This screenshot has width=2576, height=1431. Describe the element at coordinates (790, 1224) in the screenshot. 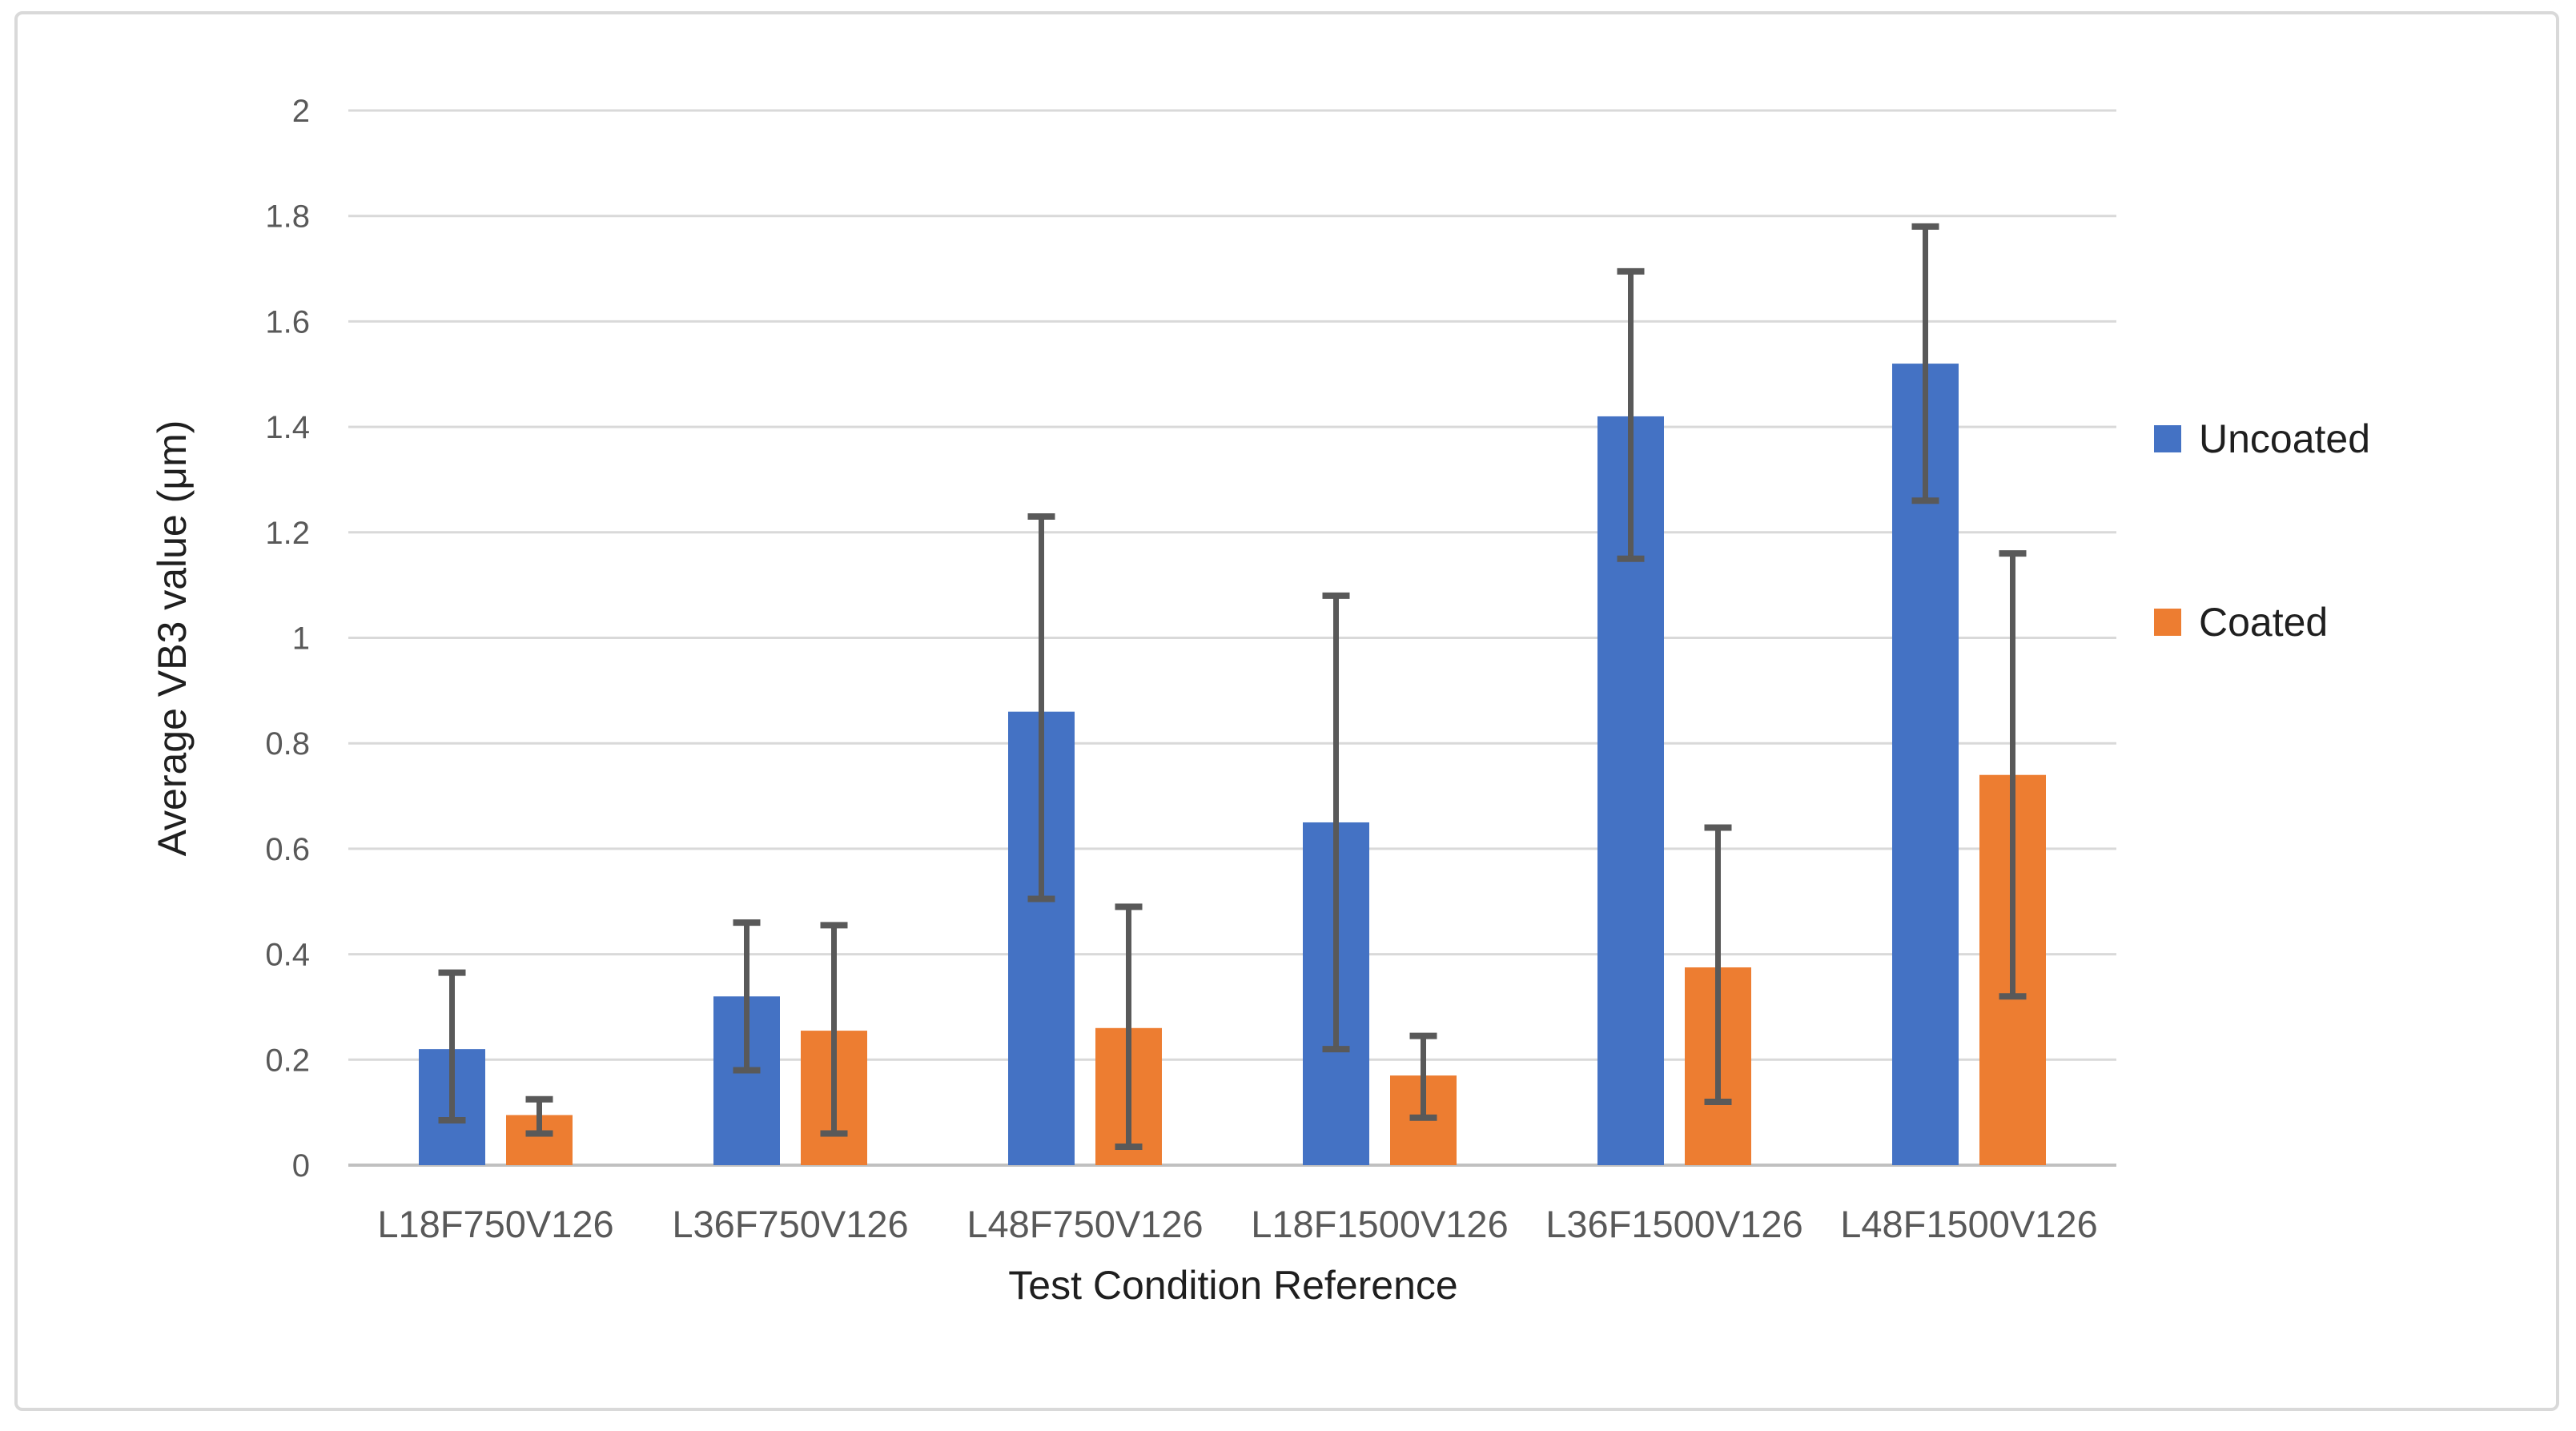

I see `x-tick-label-L36F750V126: L36F750V126` at that location.